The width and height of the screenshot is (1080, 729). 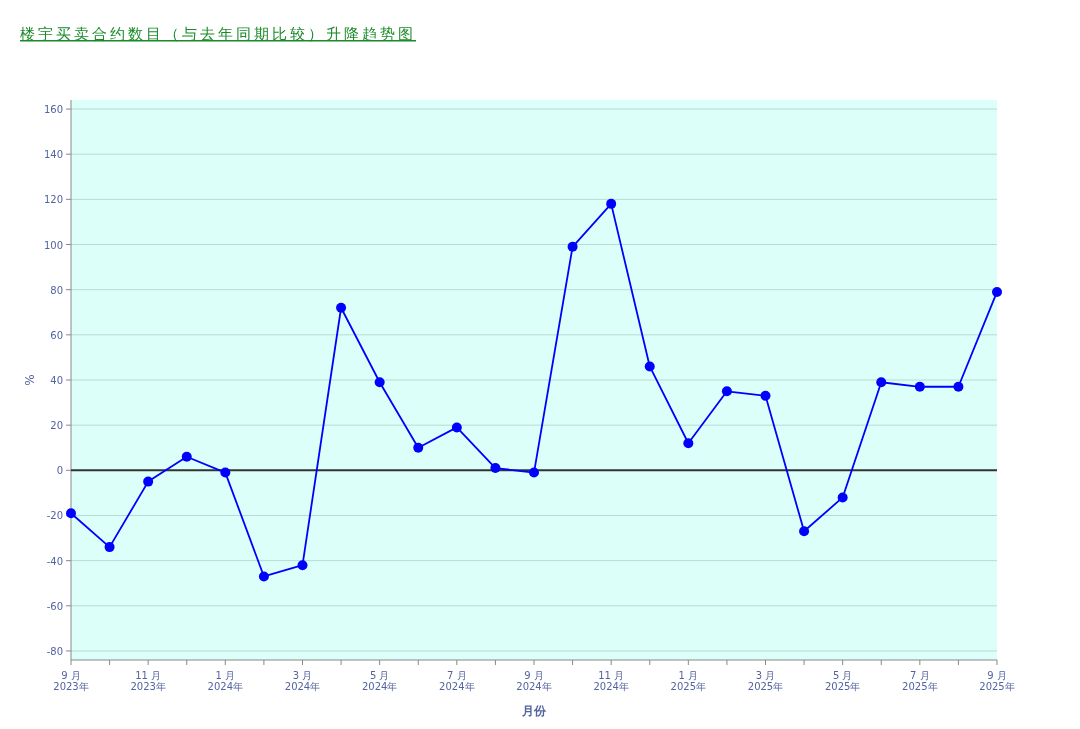 What do you see at coordinates (53, 245) in the screenshot?
I see `y-tick-label: 100` at bounding box center [53, 245].